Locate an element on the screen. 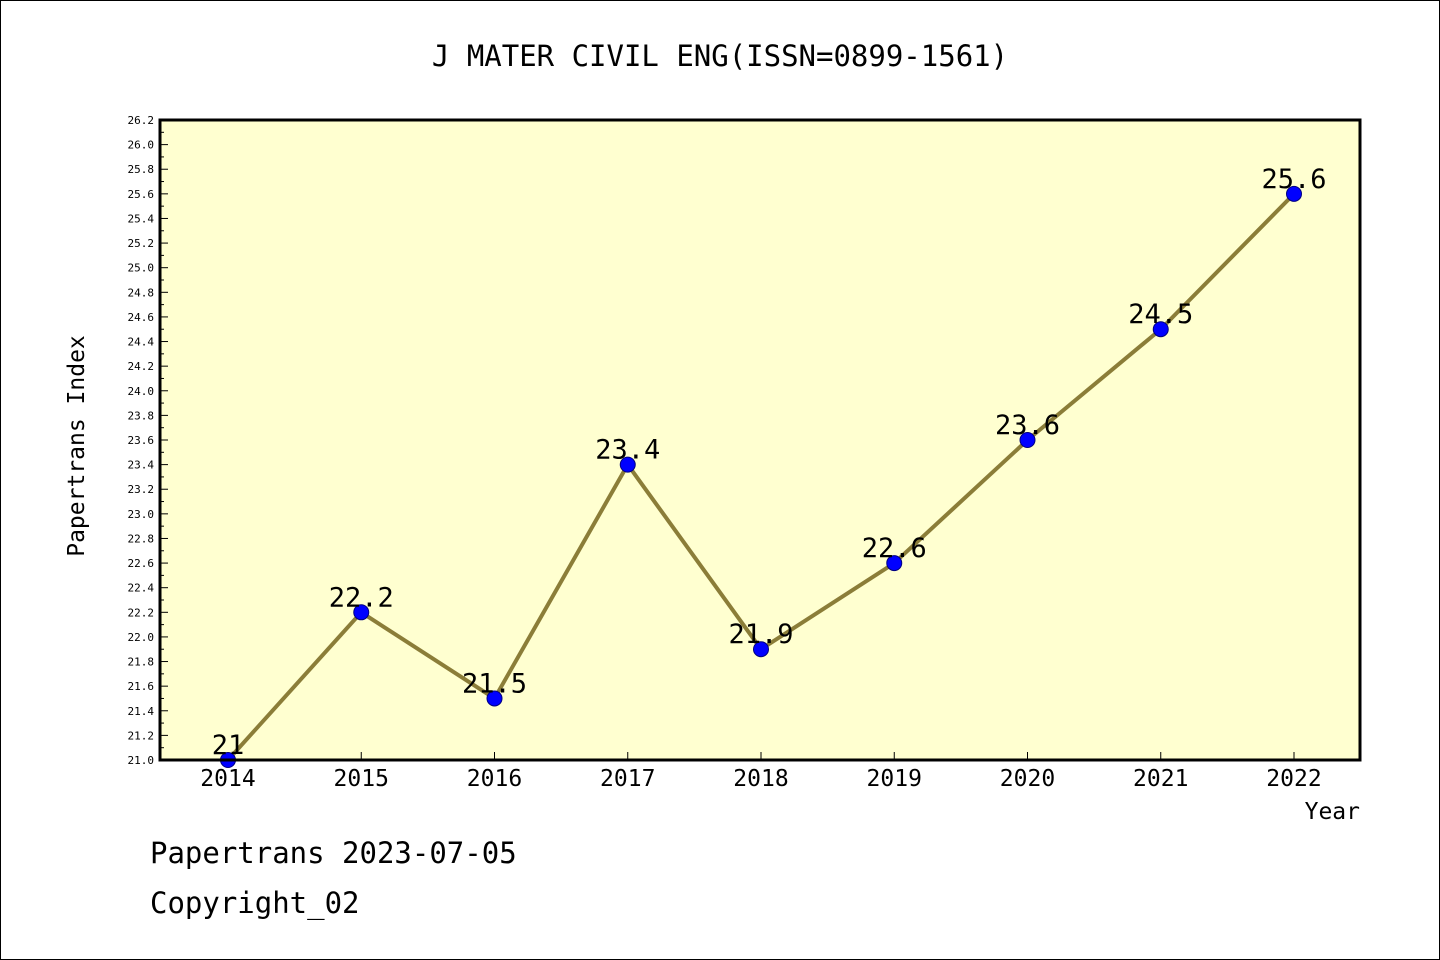  y-tick-label: 24.2 is located at coordinates (141, 366).